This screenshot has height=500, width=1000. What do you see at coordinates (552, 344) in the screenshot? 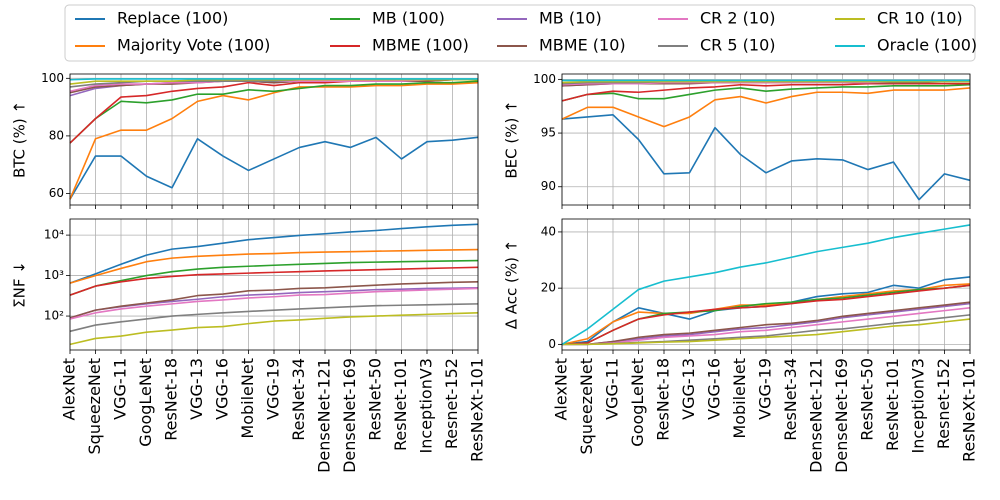
I see `y-tick-label: 0` at bounding box center [552, 344].